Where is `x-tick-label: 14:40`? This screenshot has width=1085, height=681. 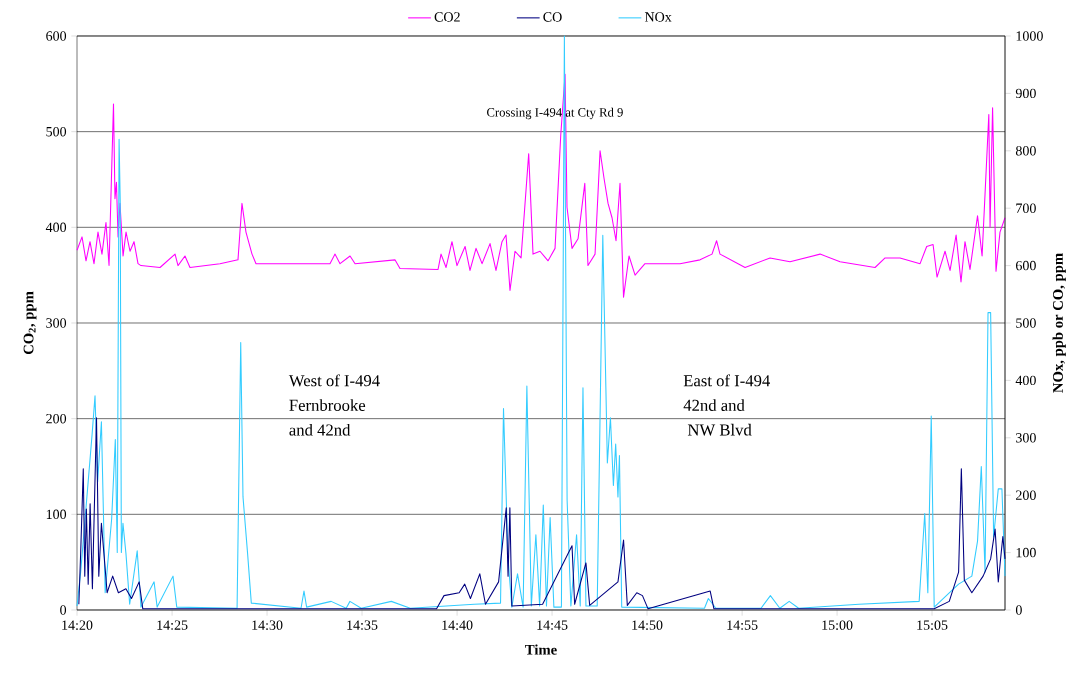 x-tick-label: 14:40 is located at coordinates (457, 625).